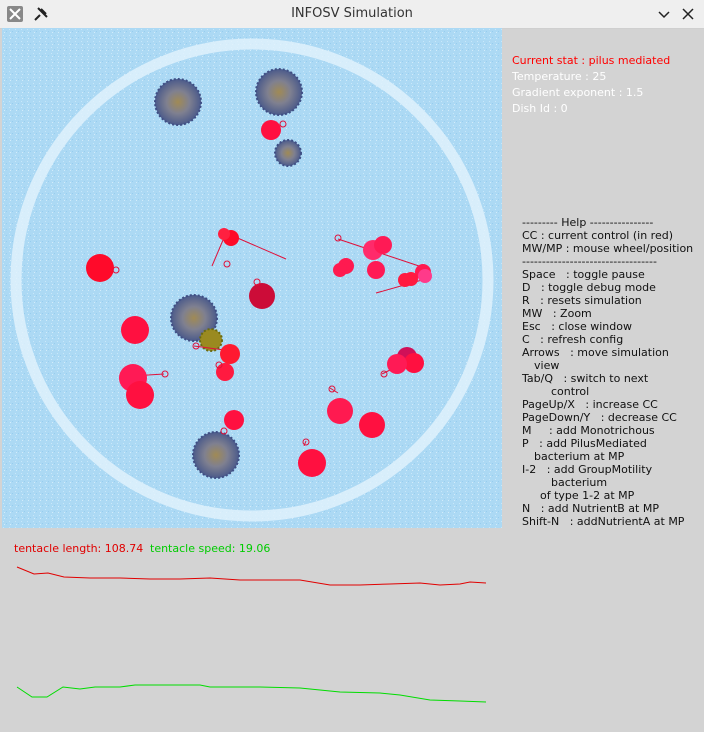  Describe the element at coordinates (228, 273) in the screenshot. I see `nutrients` at that location.